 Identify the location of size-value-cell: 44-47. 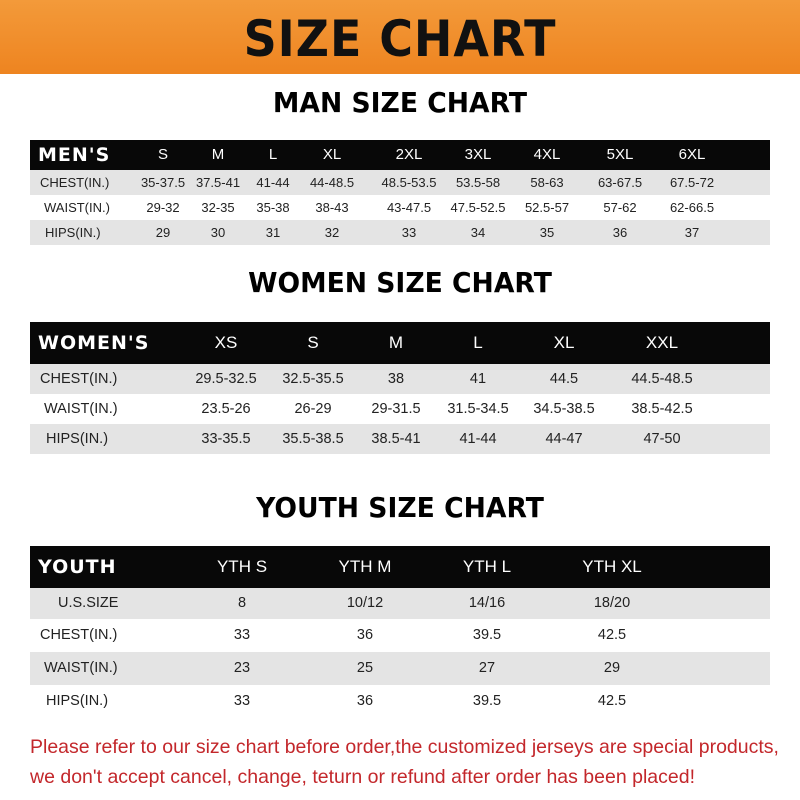
(564, 439).